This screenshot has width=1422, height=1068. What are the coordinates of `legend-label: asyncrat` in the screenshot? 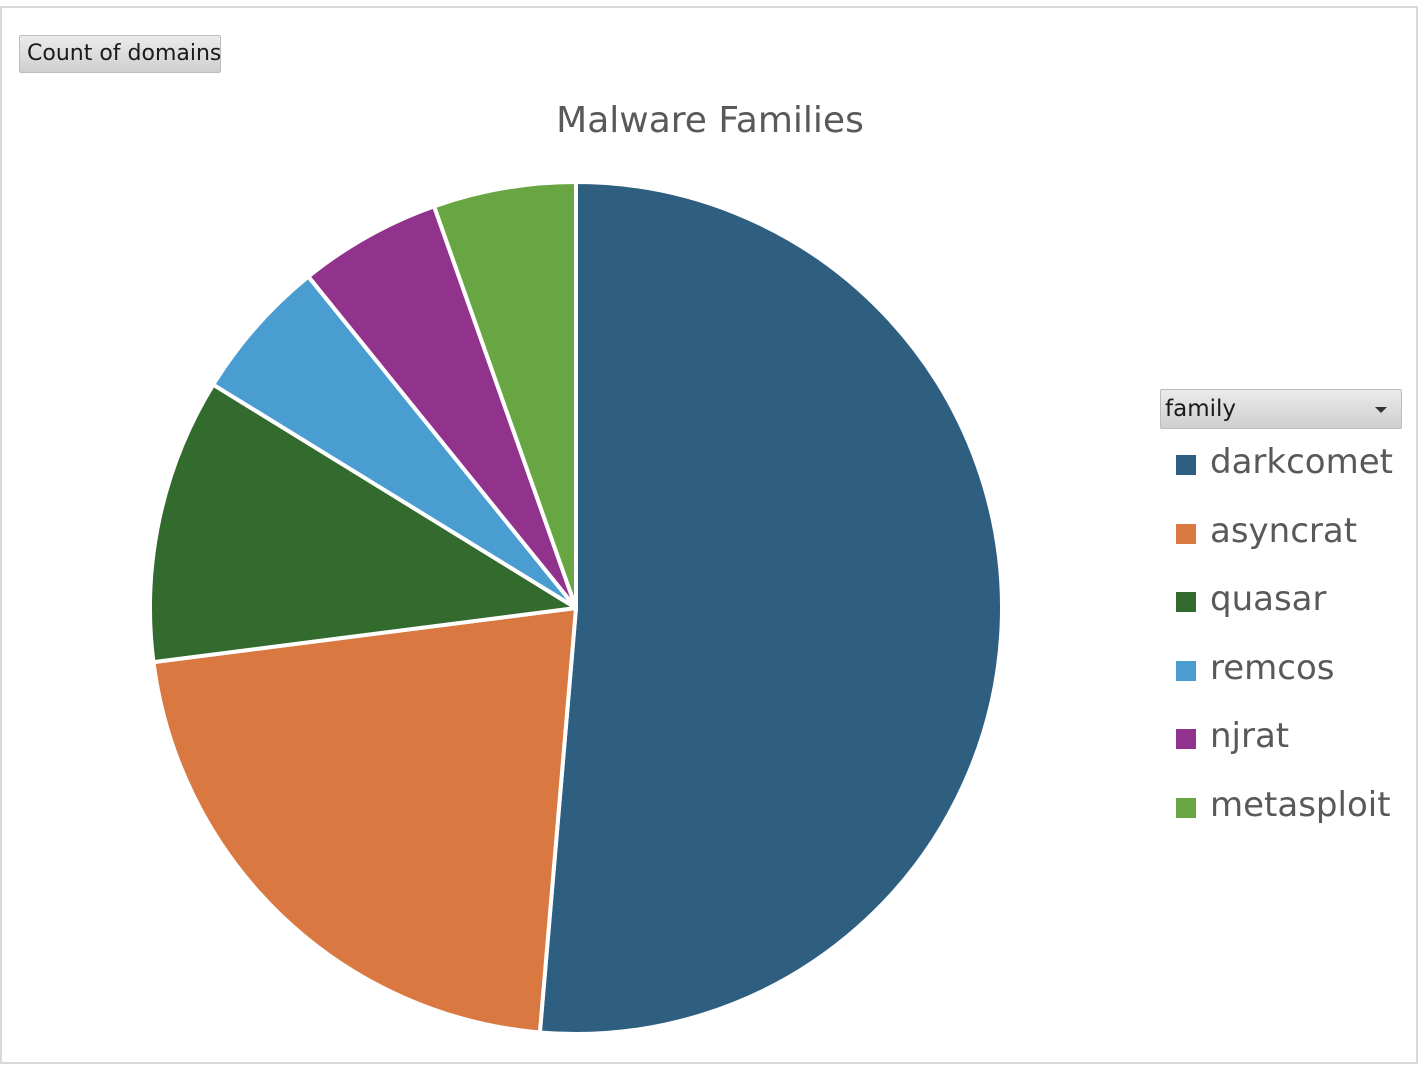 It's located at (1284, 530).